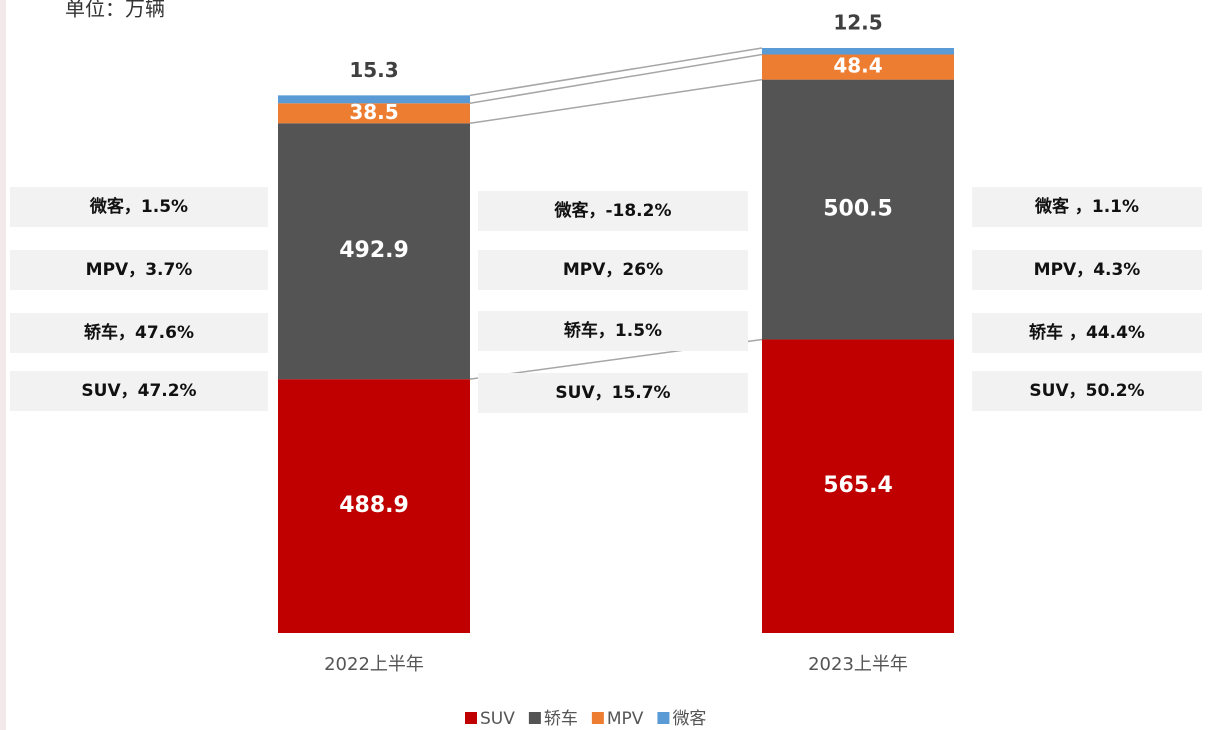 The height and width of the screenshot is (730, 1214). What do you see at coordinates (3, 365) in the screenshot?
I see `left-strip` at bounding box center [3, 365].